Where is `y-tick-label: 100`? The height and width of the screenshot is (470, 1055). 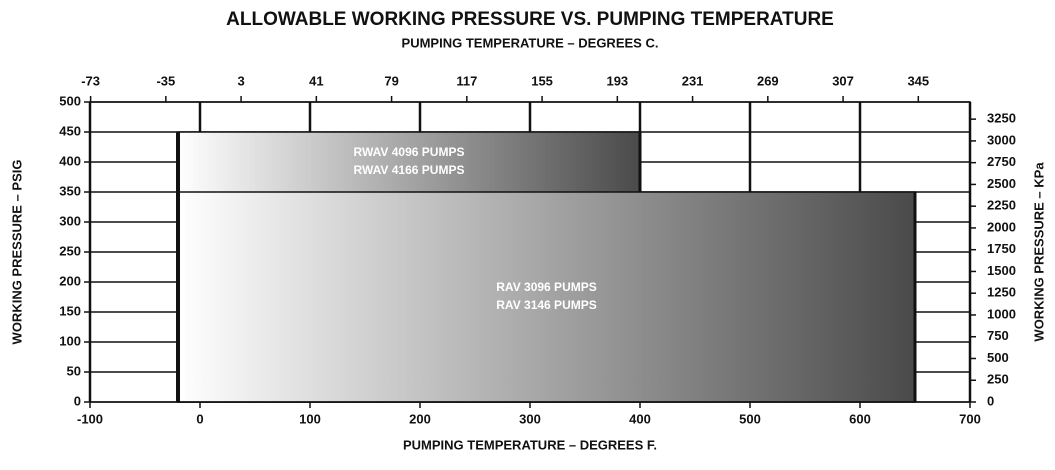 y-tick-label: 100 is located at coordinates (70, 340).